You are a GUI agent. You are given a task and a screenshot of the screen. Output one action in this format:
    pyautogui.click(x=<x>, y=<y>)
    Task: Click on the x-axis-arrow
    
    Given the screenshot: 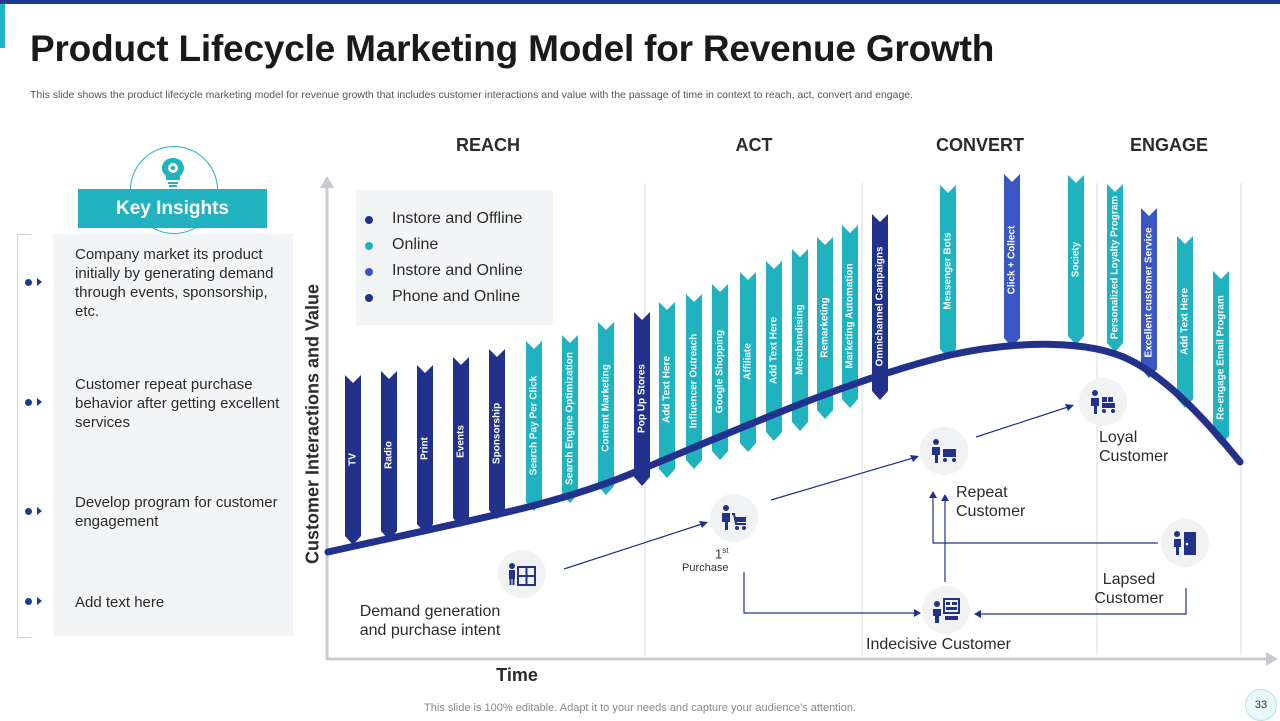 What is the action you would take?
    pyautogui.click(x=1272, y=659)
    